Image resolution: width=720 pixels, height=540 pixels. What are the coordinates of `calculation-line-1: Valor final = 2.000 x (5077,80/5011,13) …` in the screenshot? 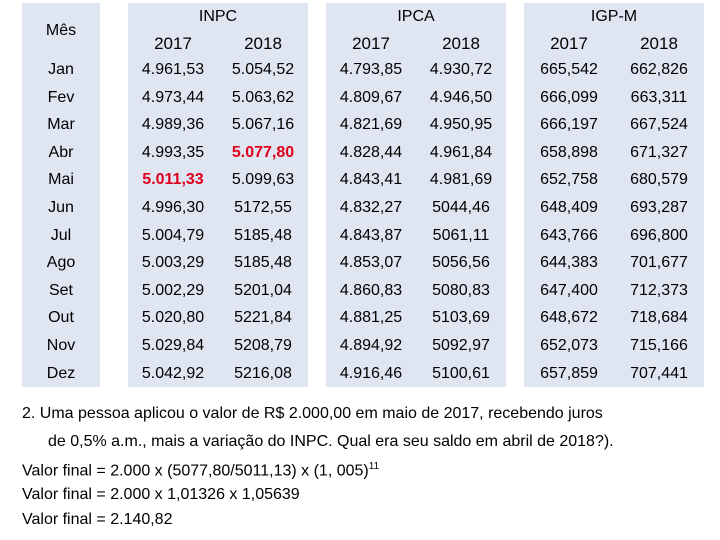 It's located at (200, 470).